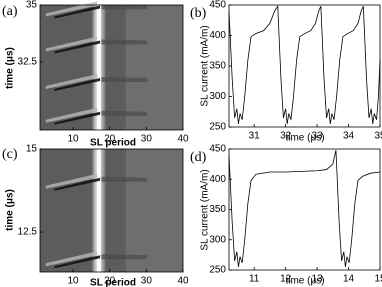 This screenshot has width=382, height=287. What do you see at coordinates (255, 136) in the screenshot?
I see `x-tick-label: 31` at bounding box center [255, 136].